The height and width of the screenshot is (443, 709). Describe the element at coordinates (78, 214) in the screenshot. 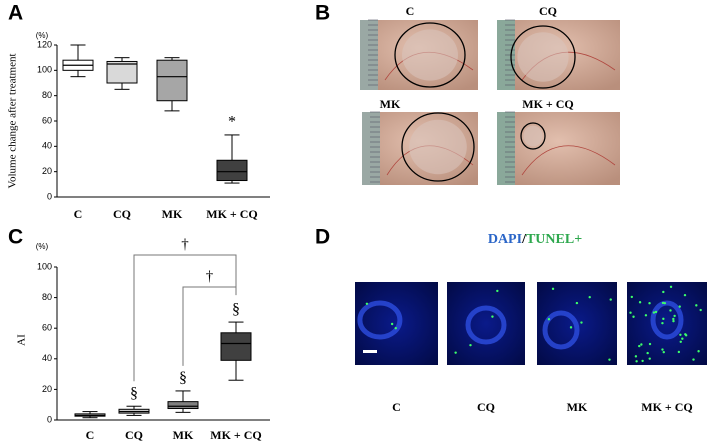

I see `x-tick-label: C` at that location.